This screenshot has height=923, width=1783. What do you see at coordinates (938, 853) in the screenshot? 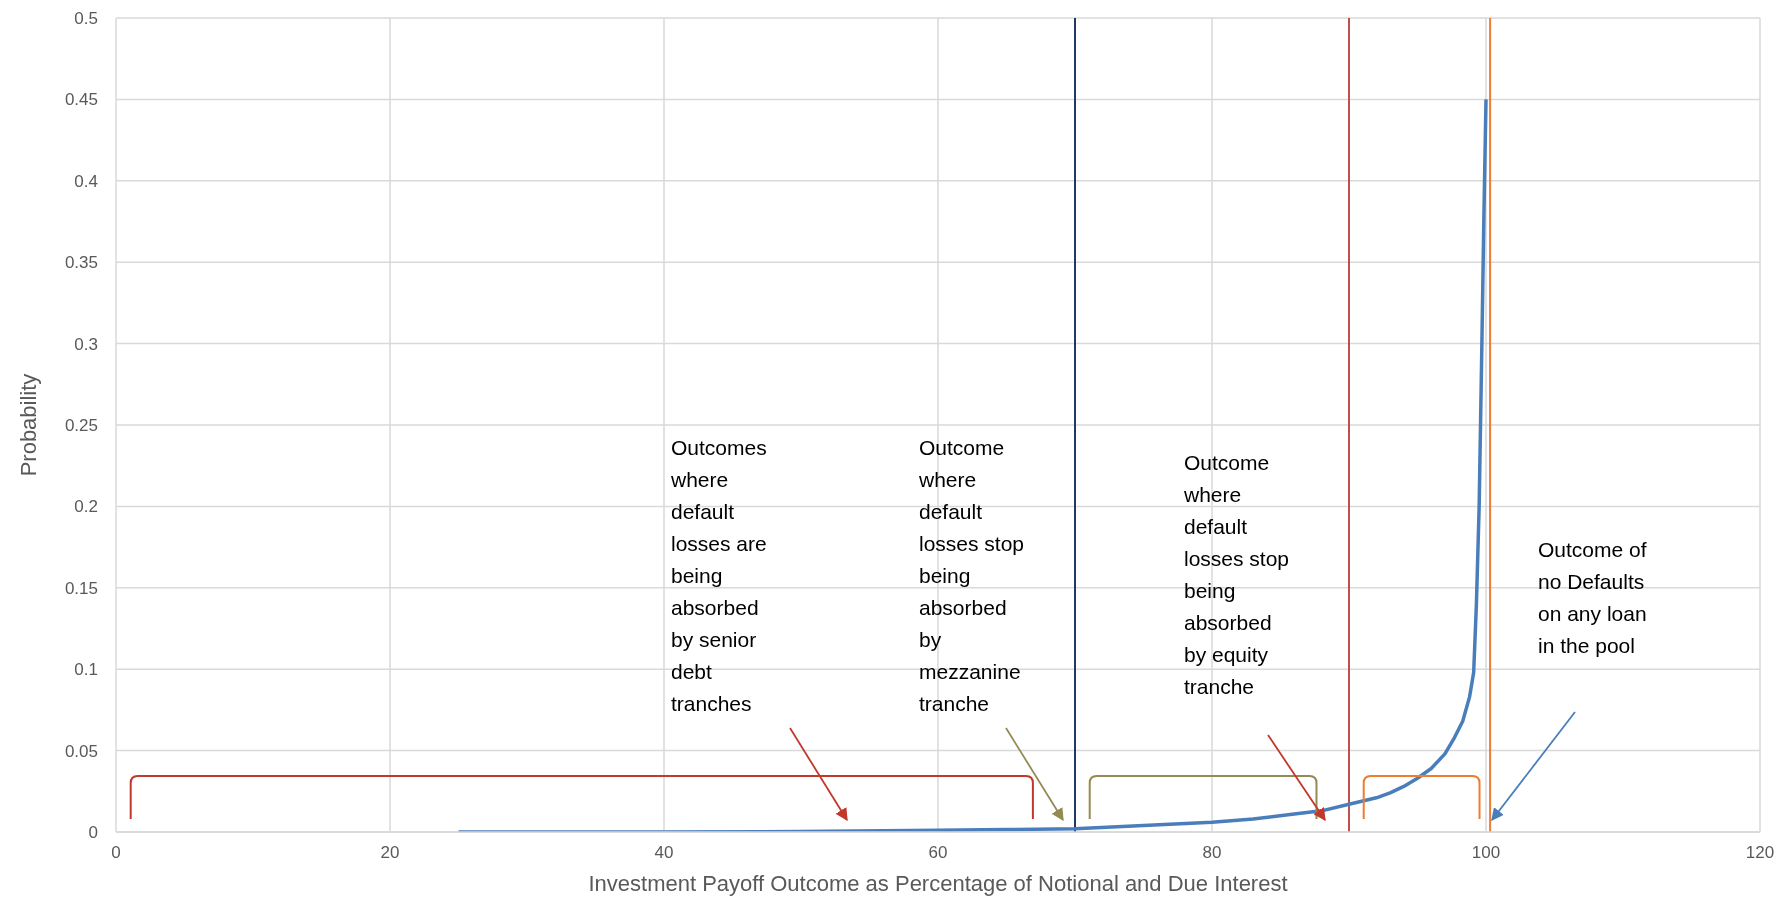
I see `x-tick-label: 60` at bounding box center [938, 853].